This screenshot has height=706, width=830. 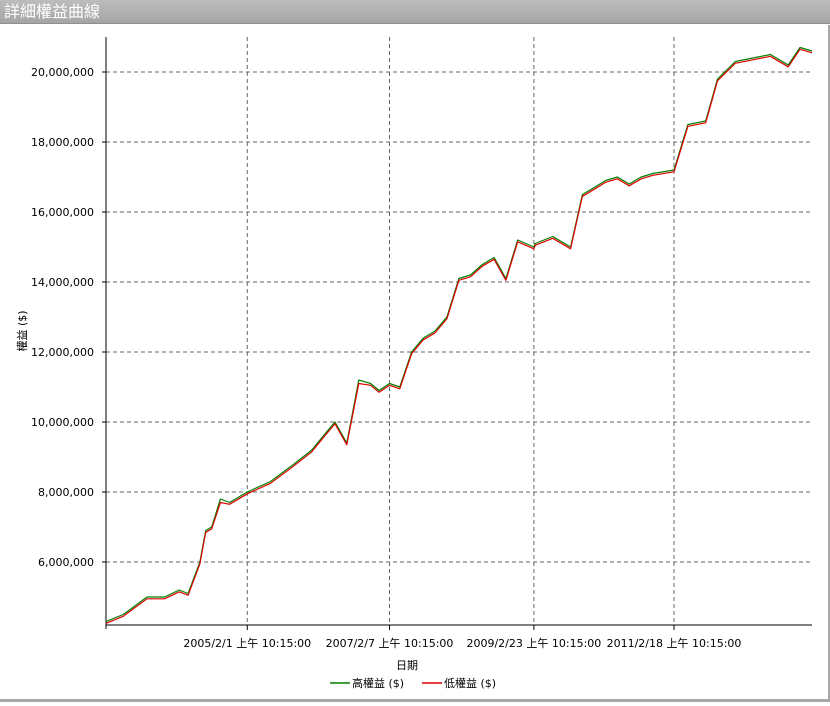 I want to click on chart-legend: 高權益 ($) 低權益 ($), so click(x=413, y=683).